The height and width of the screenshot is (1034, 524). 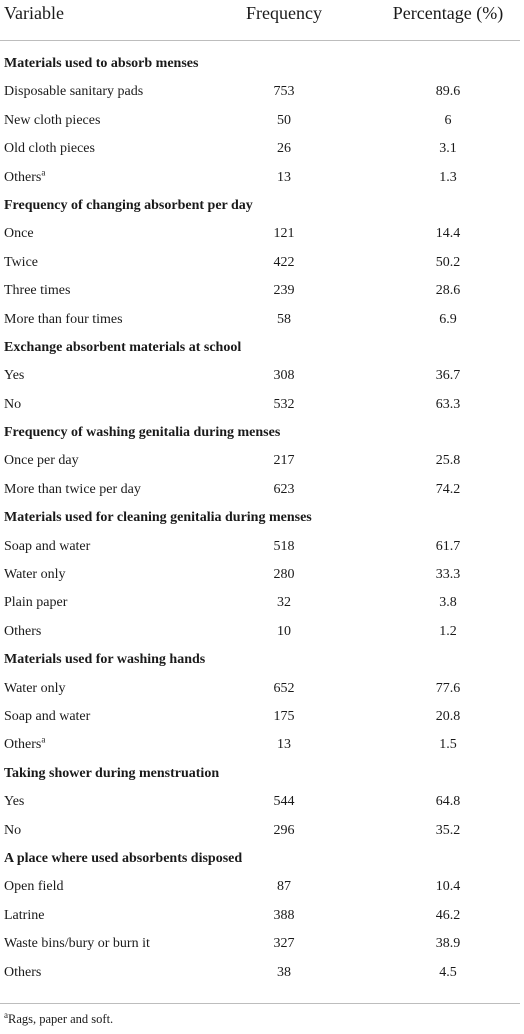 What do you see at coordinates (262, 745) in the screenshot?
I see `table-row: Othersa 13 1.5` at bounding box center [262, 745].